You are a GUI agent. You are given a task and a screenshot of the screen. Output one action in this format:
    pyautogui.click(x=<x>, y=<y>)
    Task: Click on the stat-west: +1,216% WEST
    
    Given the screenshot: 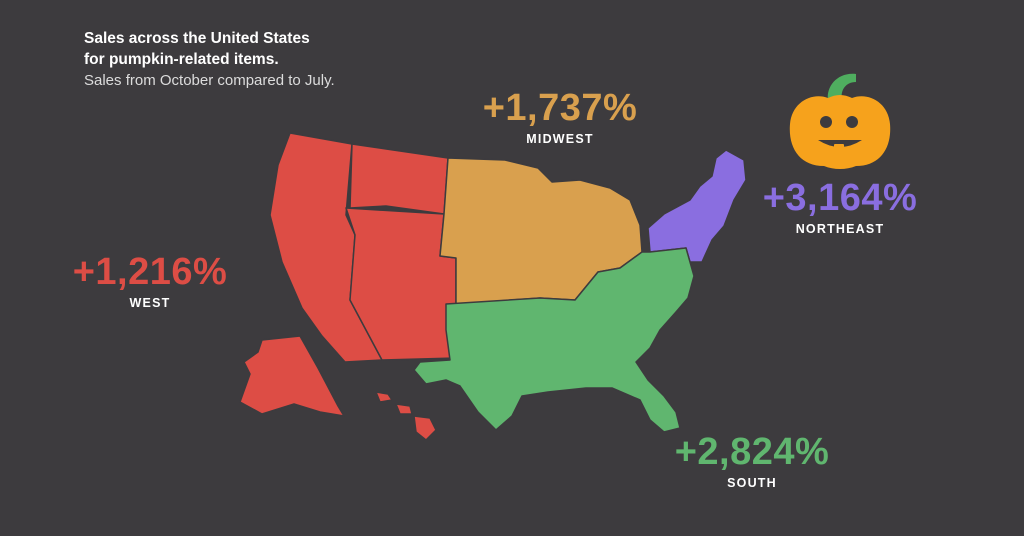 What is the action you would take?
    pyautogui.click(x=150, y=281)
    